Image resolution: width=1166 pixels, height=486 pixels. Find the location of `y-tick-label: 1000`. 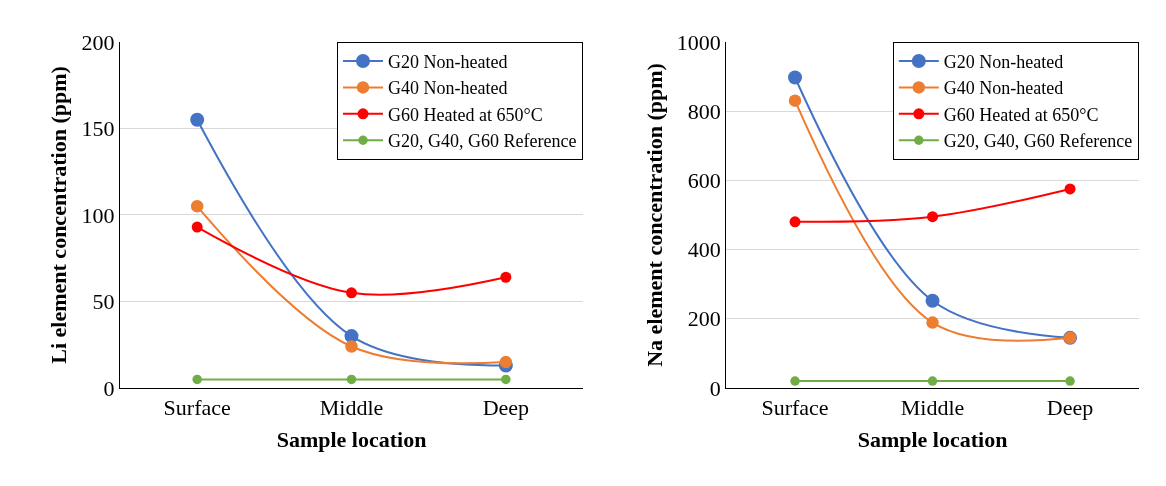

y-tick-label: 1000 is located at coordinates (698, 42).